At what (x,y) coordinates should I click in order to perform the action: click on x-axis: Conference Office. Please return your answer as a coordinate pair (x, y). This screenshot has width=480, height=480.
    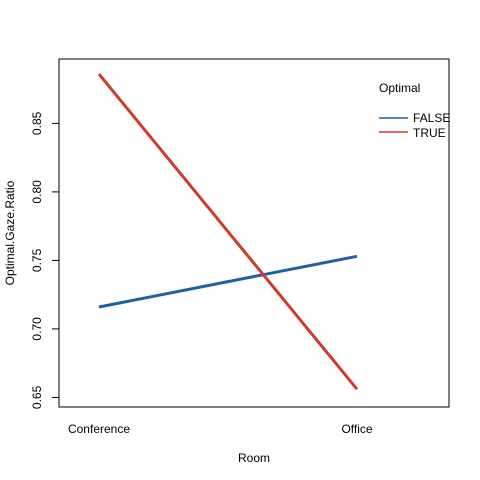
    Looking at the image, I should click on (220, 429).